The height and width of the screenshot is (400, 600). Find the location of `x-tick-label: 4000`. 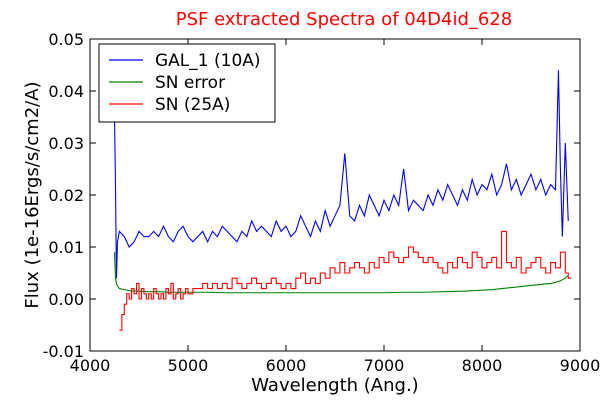

x-tick-label: 4000 is located at coordinates (90, 365).